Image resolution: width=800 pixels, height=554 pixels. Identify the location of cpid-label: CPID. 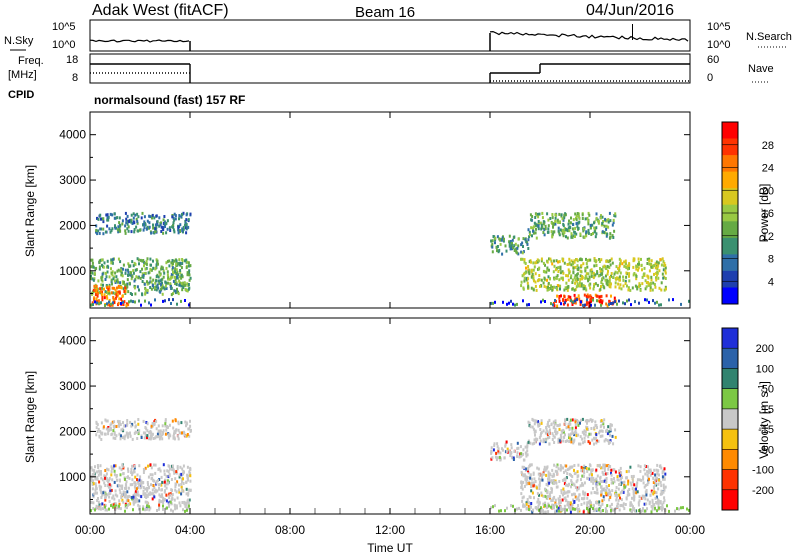
(21, 95).